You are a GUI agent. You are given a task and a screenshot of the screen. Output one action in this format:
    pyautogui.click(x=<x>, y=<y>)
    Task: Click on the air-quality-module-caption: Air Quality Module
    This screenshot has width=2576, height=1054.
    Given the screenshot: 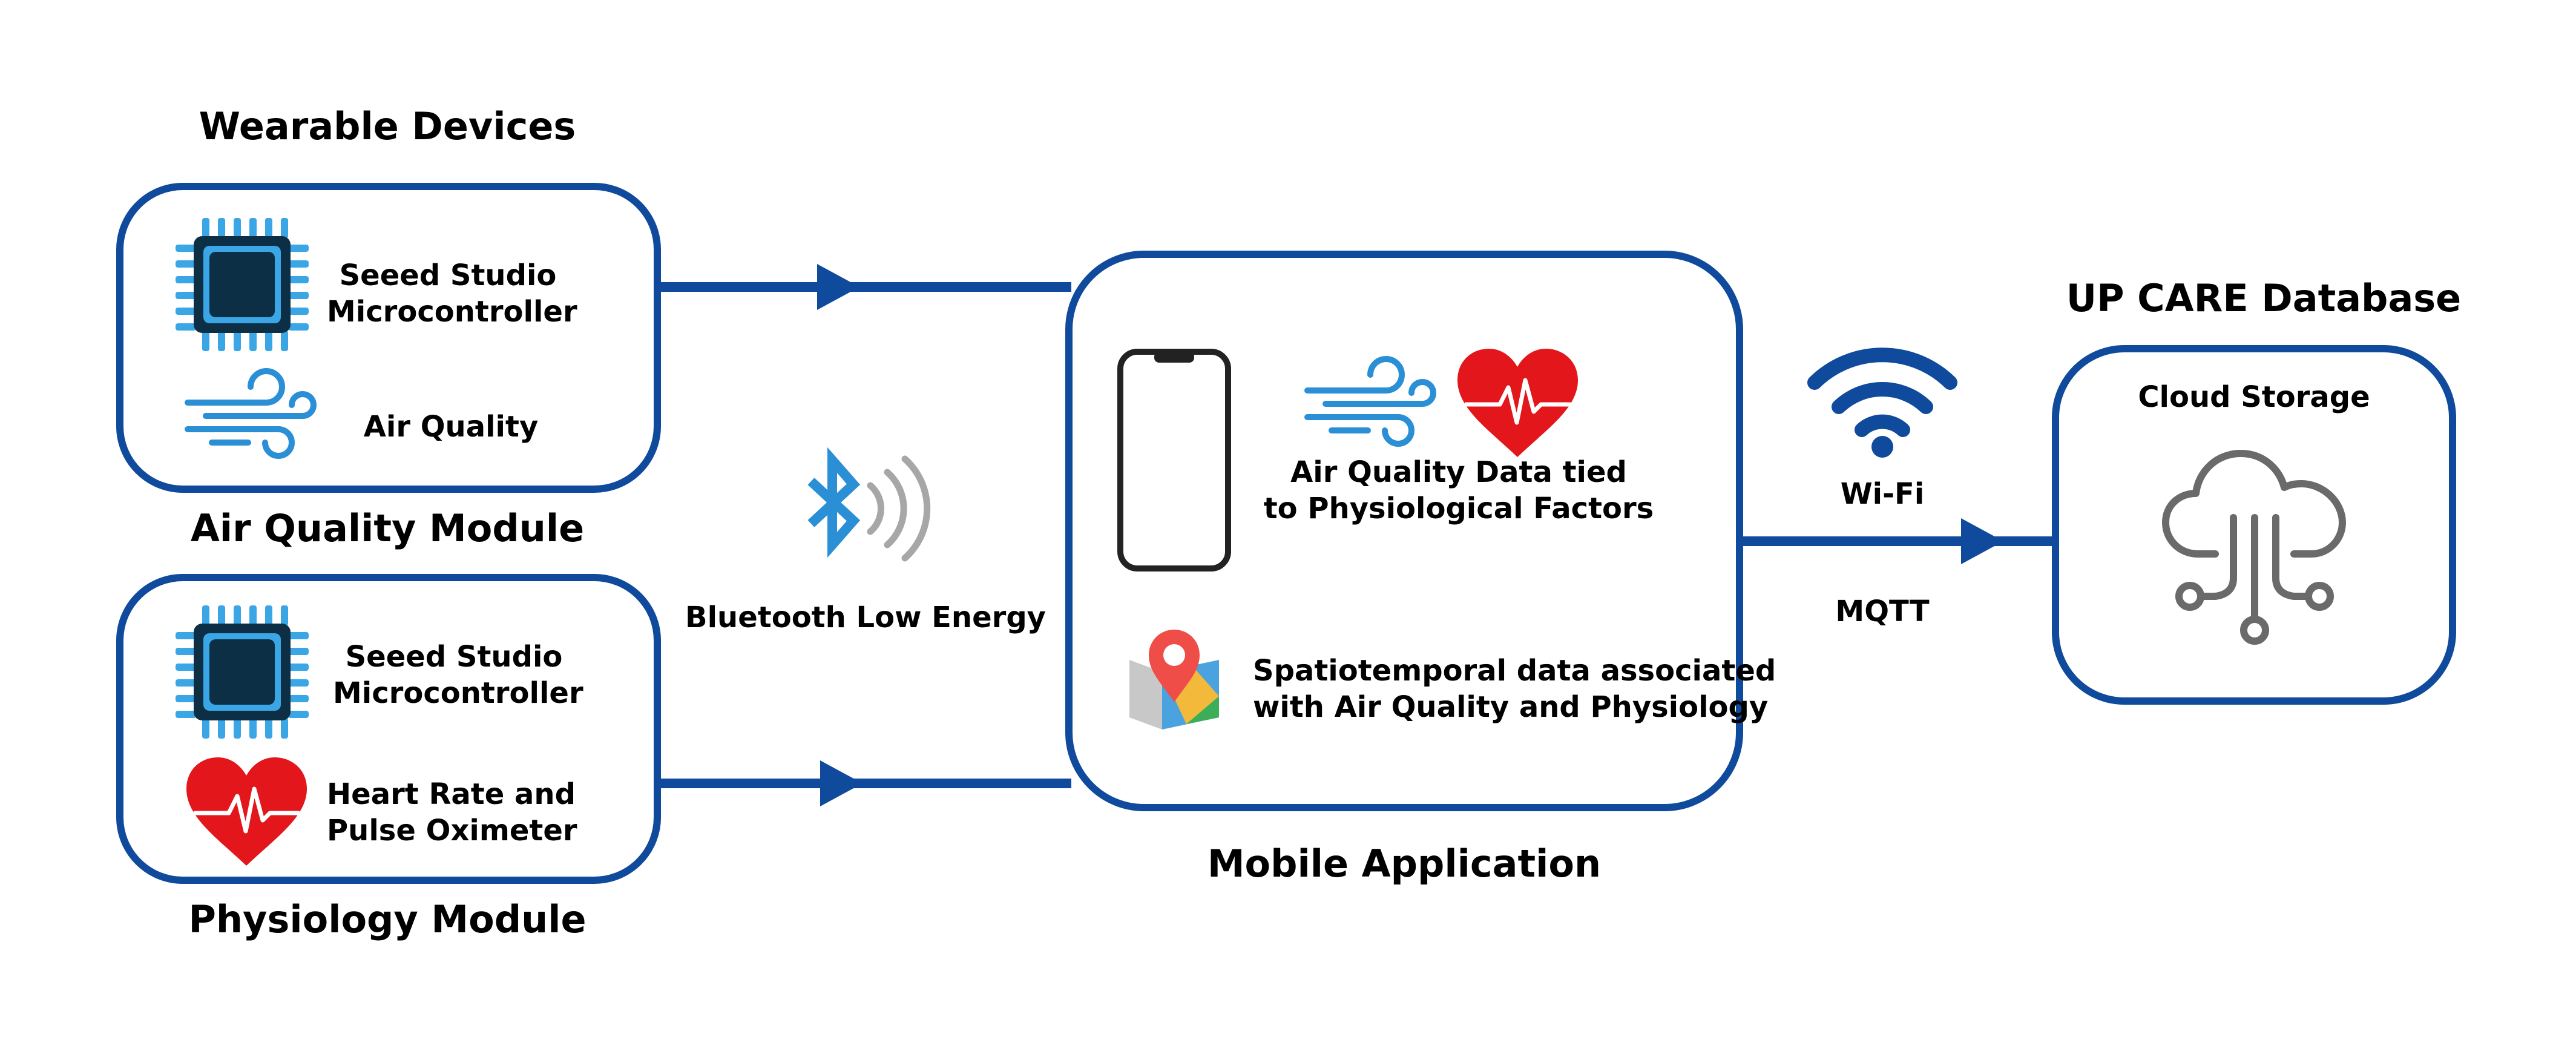 What is the action you would take?
    pyautogui.click(x=387, y=528)
    